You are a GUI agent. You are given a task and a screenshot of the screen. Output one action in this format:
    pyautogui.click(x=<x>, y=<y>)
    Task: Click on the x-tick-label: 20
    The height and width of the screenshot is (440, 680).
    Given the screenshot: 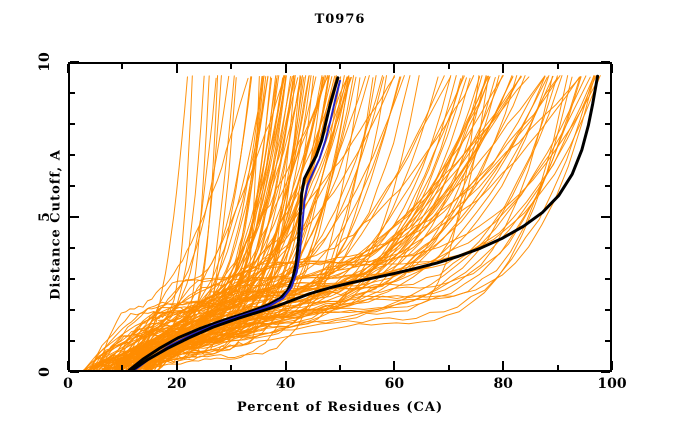 What is the action you would take?
    pyautogui.click(x=177, y=384)
    